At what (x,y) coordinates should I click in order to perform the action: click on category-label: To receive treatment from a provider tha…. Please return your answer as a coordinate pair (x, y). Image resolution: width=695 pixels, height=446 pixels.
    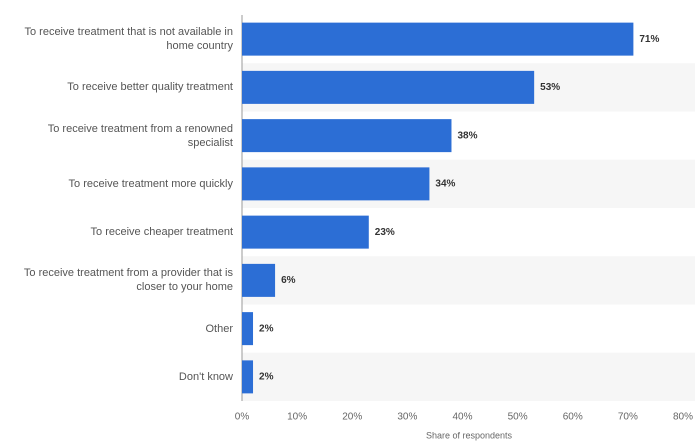
    Looking at the image, I should click on (128, 280).